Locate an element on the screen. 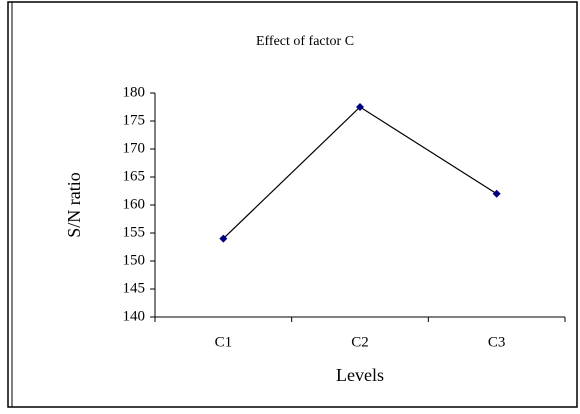 This screenshot has width=580, height=414. x-axis-label: Levels is located at coordinates (360, 375).